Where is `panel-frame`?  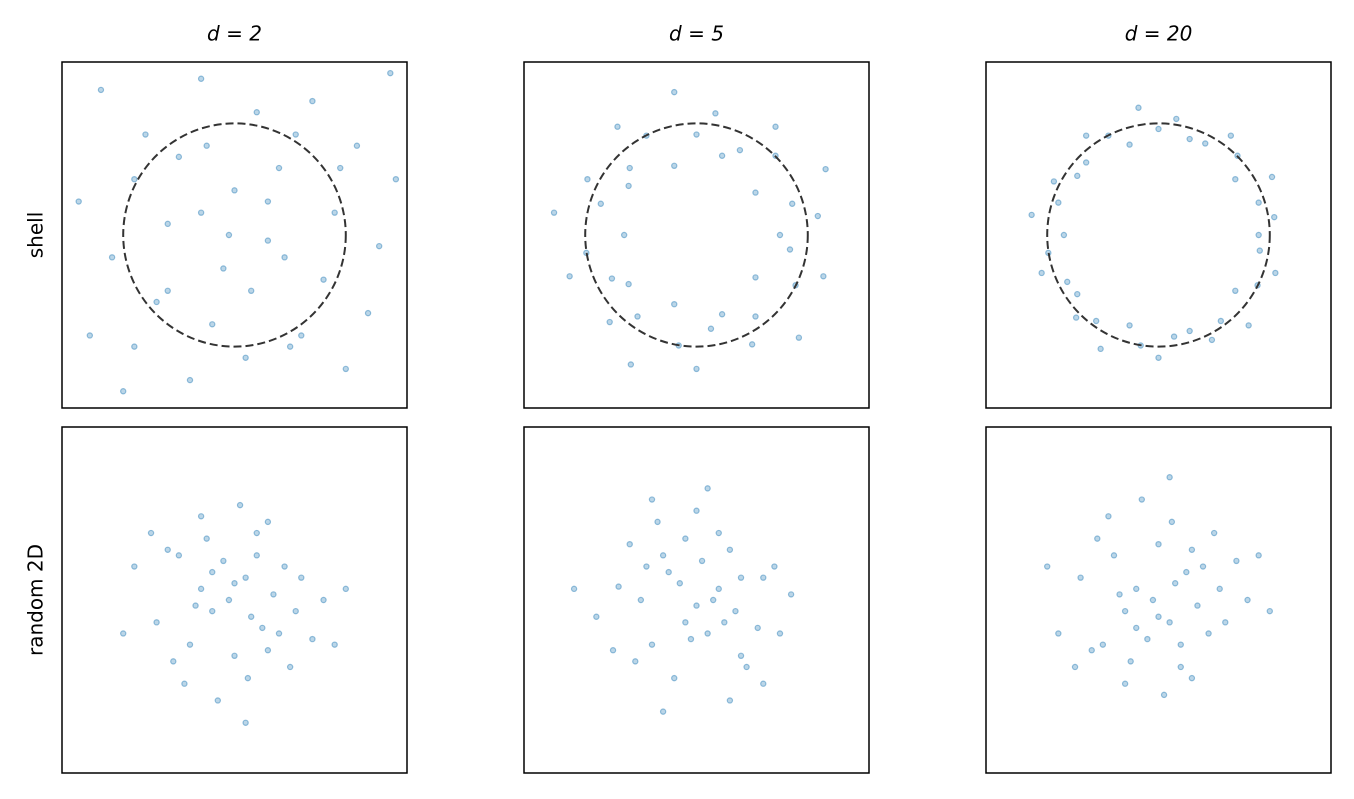
panel-frame is located at coordinates (234, 600).